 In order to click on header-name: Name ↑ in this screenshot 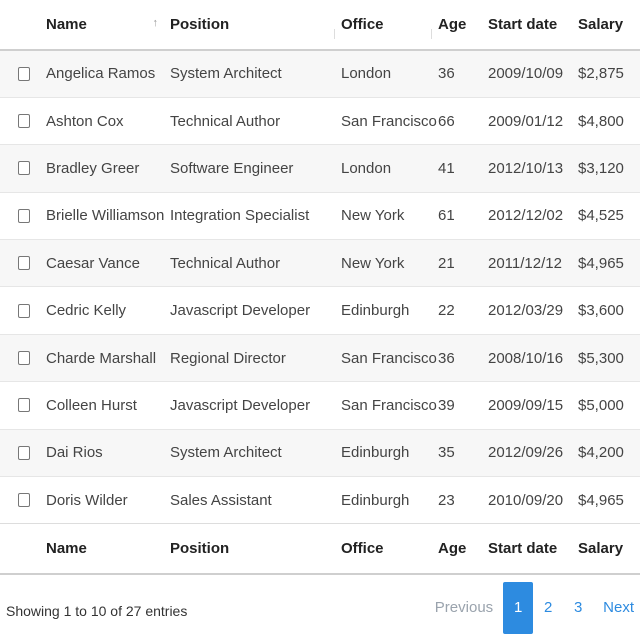, I will do `click(108, 25)`.